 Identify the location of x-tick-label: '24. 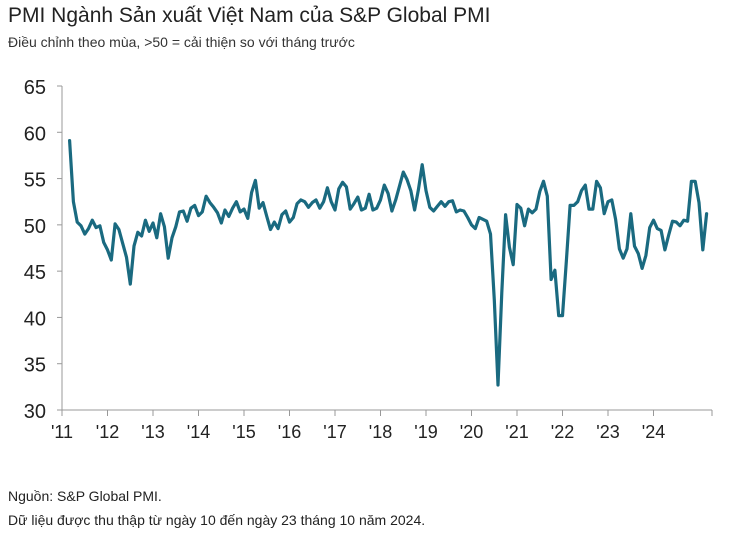
(653, 432).